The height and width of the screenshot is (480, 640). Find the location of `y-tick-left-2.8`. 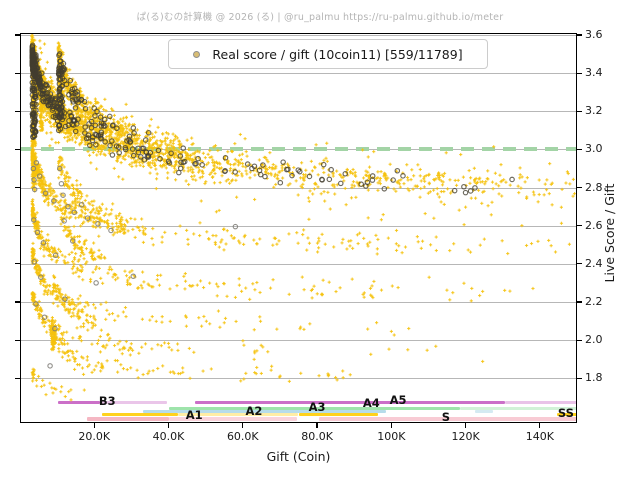

y-tick-left-2.8 is located at coordinates (17, 187).